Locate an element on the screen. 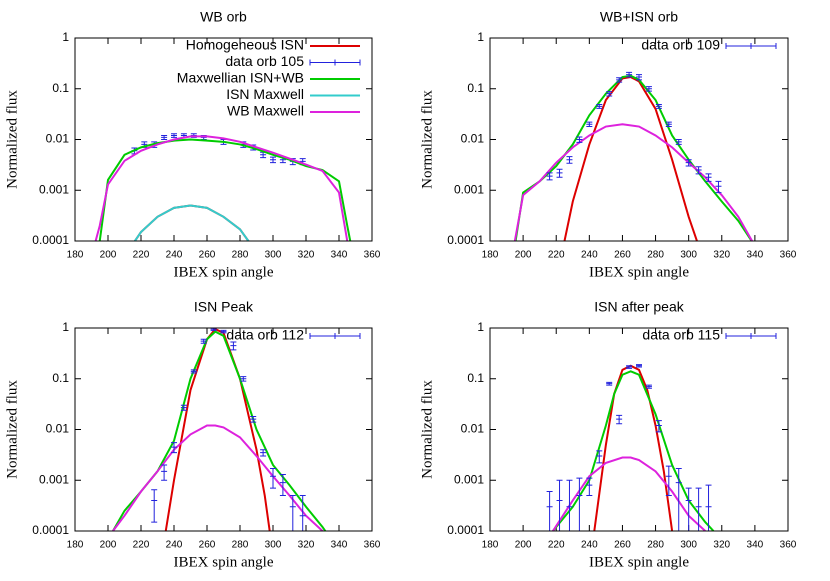 Image resolution: width=830 pixels, height=581 pixels. chart-title: WB orb is located at coordinates (223, 17).